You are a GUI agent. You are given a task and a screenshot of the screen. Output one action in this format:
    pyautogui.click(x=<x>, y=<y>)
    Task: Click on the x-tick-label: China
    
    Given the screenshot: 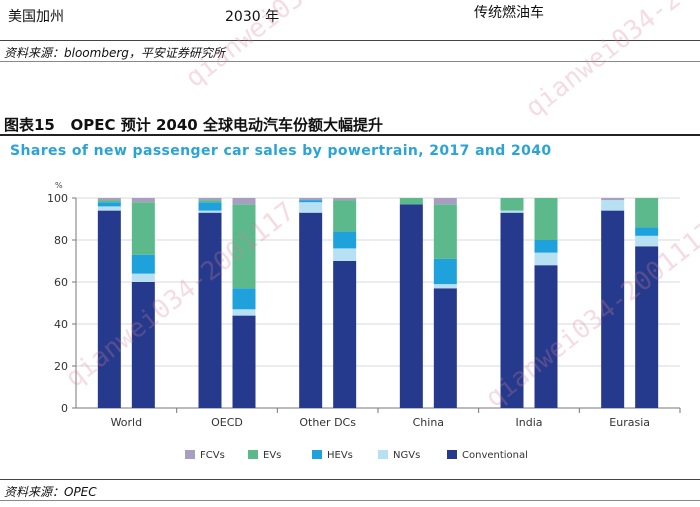 What is the action you would take?
    pyautogui.click(x=428, y=422)
    